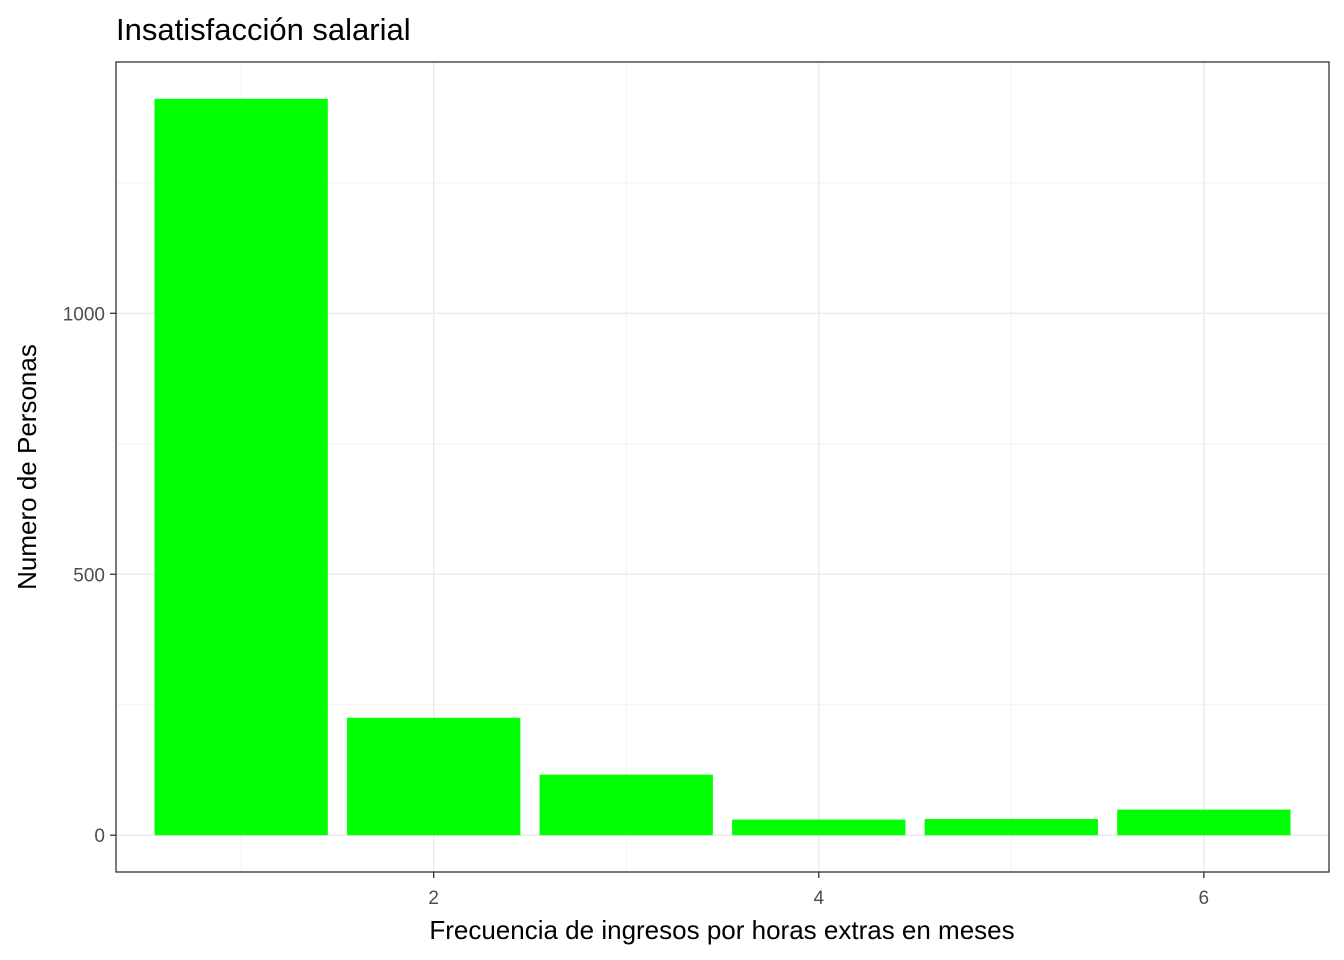  Describe the element at coordinates (84, 314) in the screenshot. I see `y-tick-label: 1000` at that location.